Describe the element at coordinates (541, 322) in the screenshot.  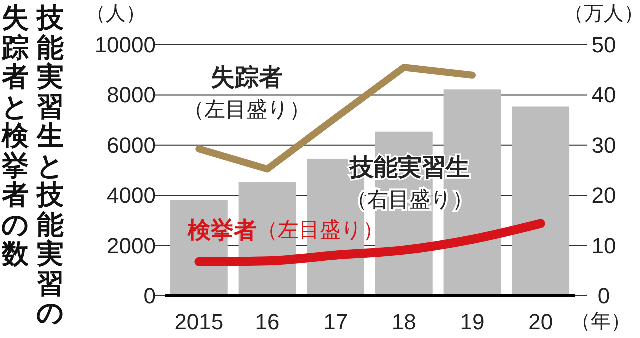
I see `x-tick-label: 20` at that location.